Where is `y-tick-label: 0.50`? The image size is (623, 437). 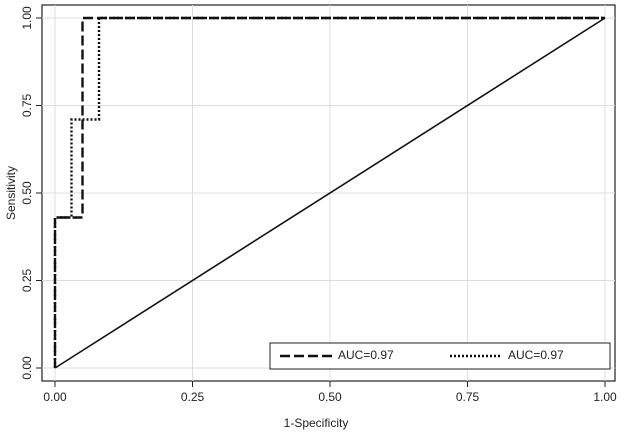
y-tick-label: 0.50 is located at coordinates (27, 193).